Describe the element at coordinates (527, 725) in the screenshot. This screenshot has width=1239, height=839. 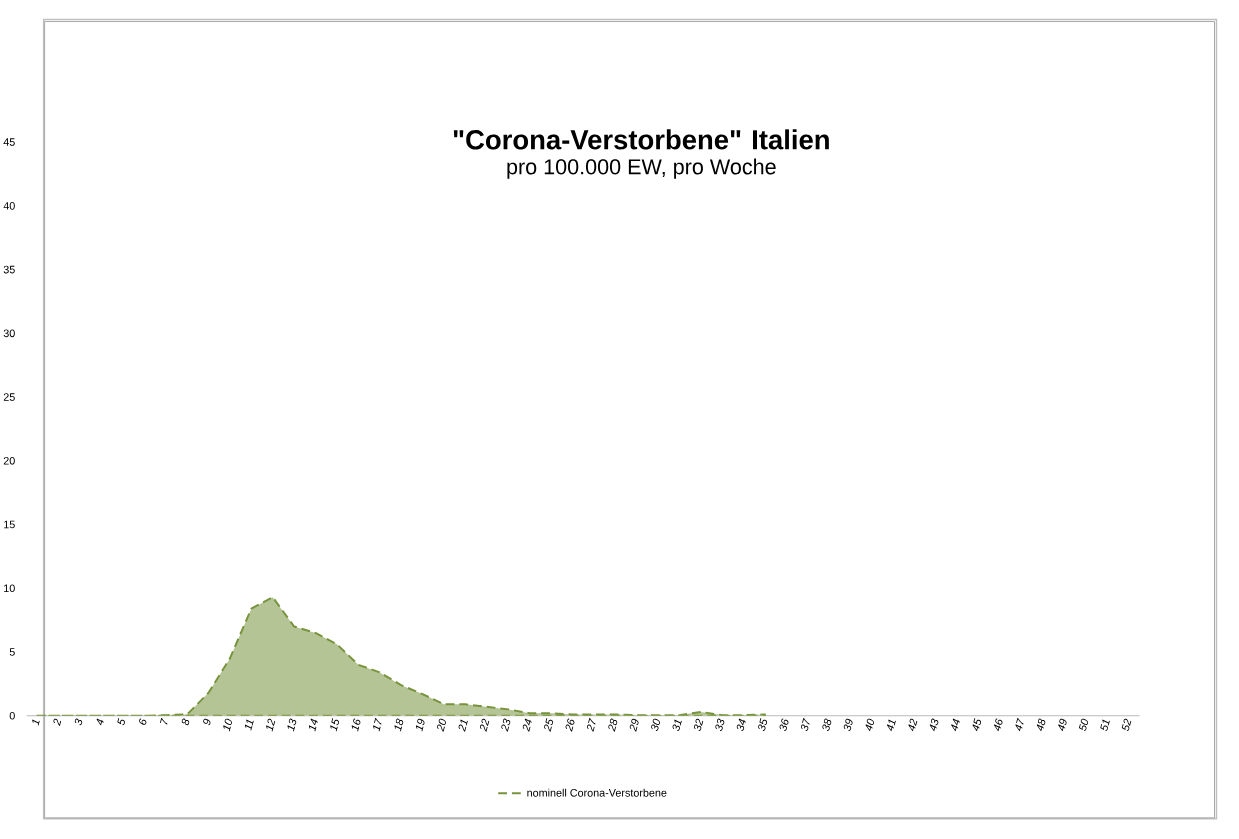
I see `x-tick-label: 24` at that location.